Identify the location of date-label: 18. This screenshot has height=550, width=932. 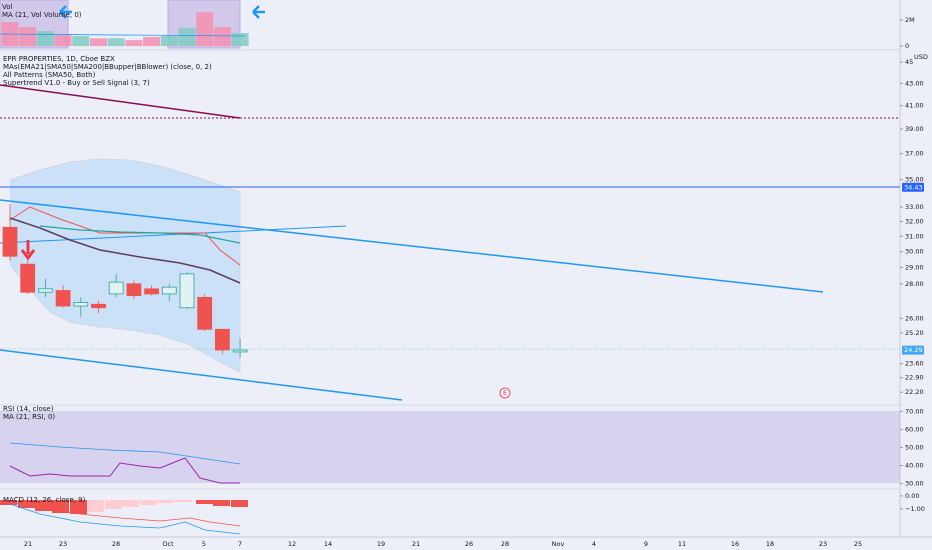
(770, 544).